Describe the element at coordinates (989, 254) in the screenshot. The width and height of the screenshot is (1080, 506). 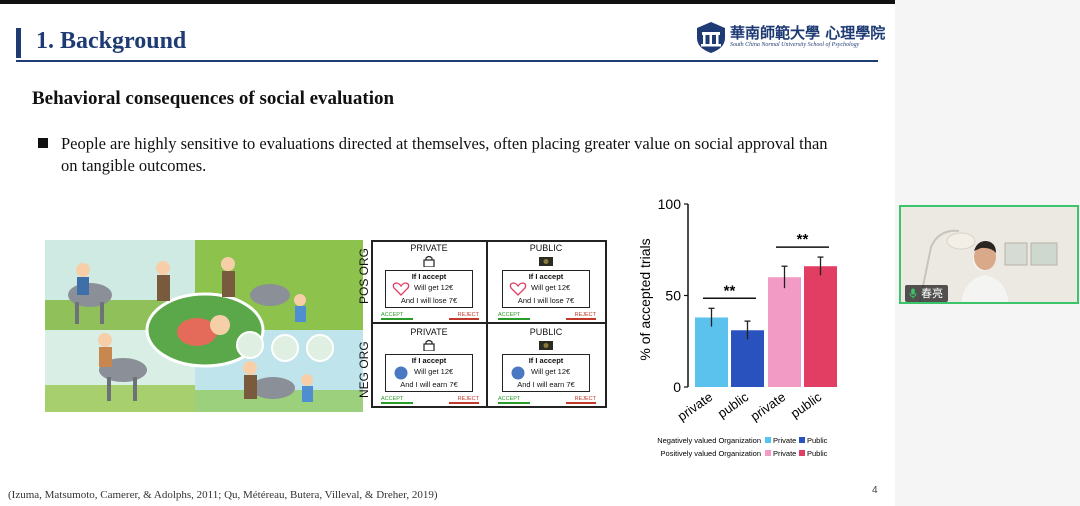
I see `participant-video-tile: 春亮` at that location.